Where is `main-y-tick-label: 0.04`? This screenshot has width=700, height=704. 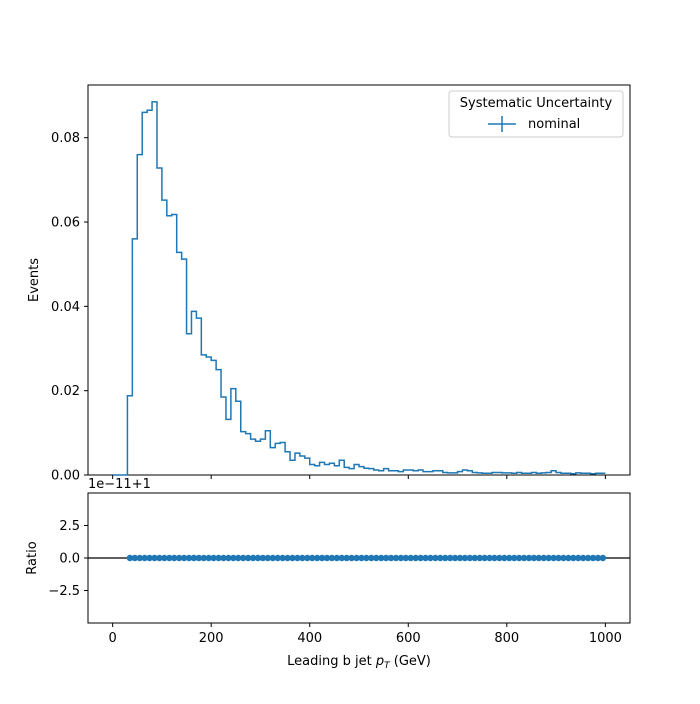
main-y-tick-label: 0.04 is located at coordinates (65, 307).